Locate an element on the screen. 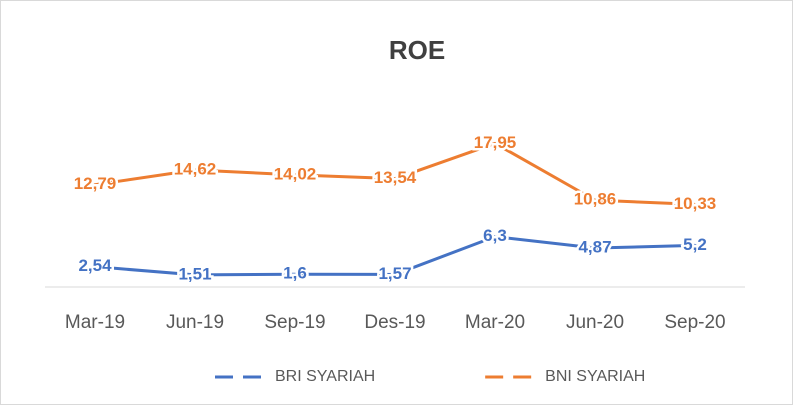 The height and width of the screenshot is (405, 793). x-tick-label: Jun-20 is located at coordinates (595, 322).